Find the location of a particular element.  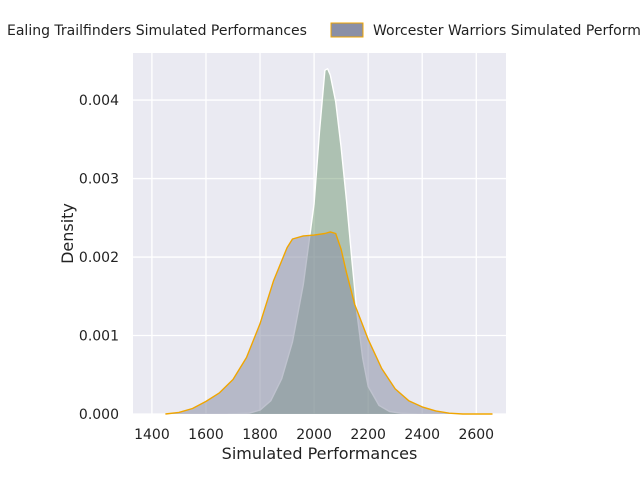

x-tick-label: 1600 is located at coordinates (206, 435).